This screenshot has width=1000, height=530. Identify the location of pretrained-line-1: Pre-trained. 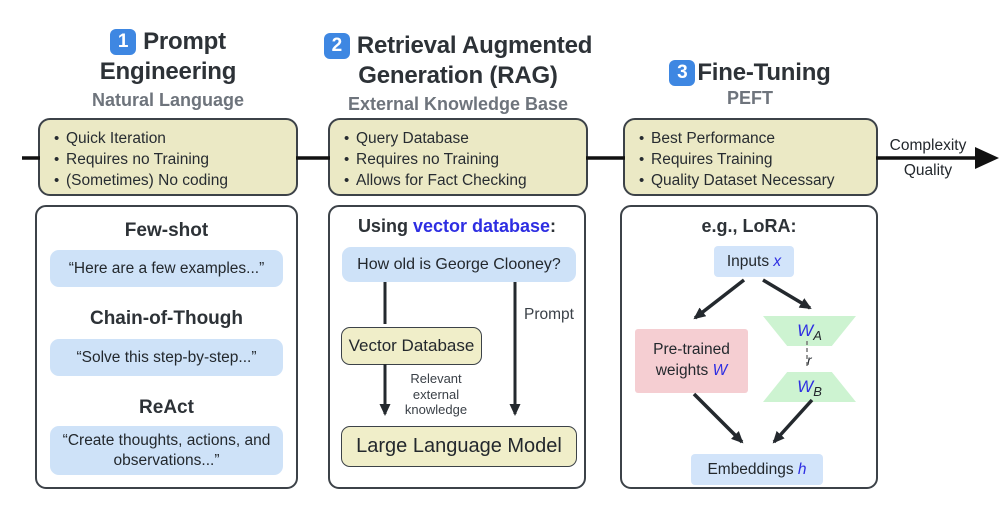
(691, 349).